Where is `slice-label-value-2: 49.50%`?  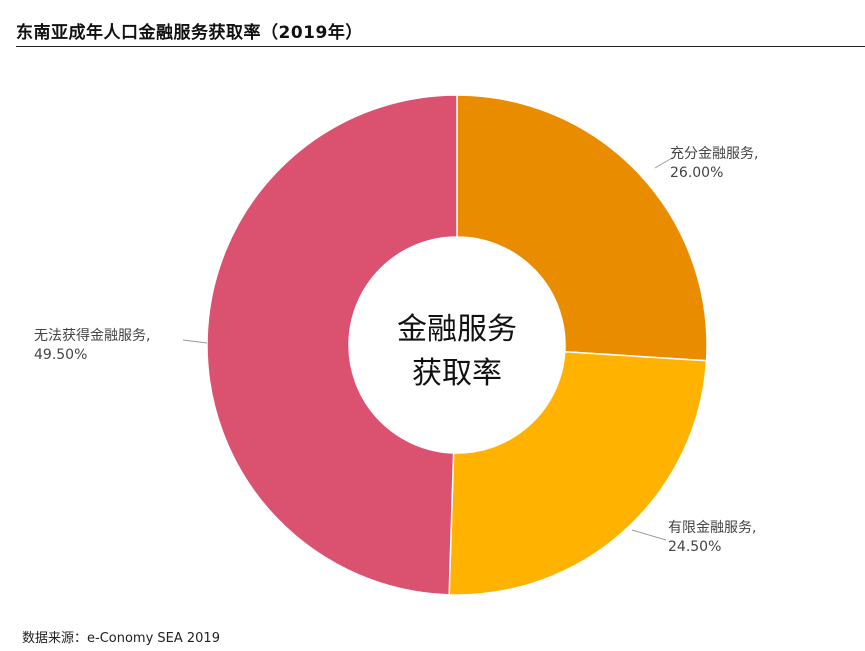
slice-label-value-2: 49.50% is located at coordinates (60, 355).